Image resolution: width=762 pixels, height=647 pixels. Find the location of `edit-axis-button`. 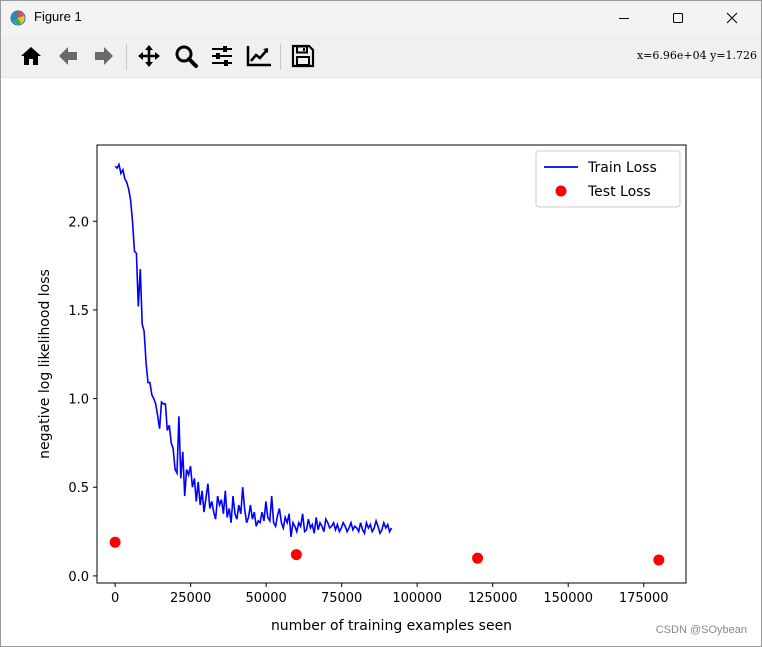

edit-axis-button is located at coordinates (259, 56).